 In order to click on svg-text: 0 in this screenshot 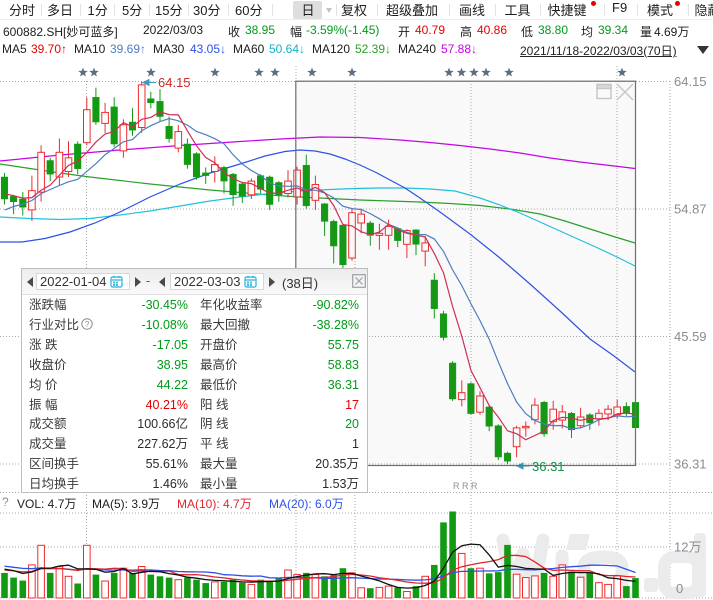, I will do `click(679, 588)`.